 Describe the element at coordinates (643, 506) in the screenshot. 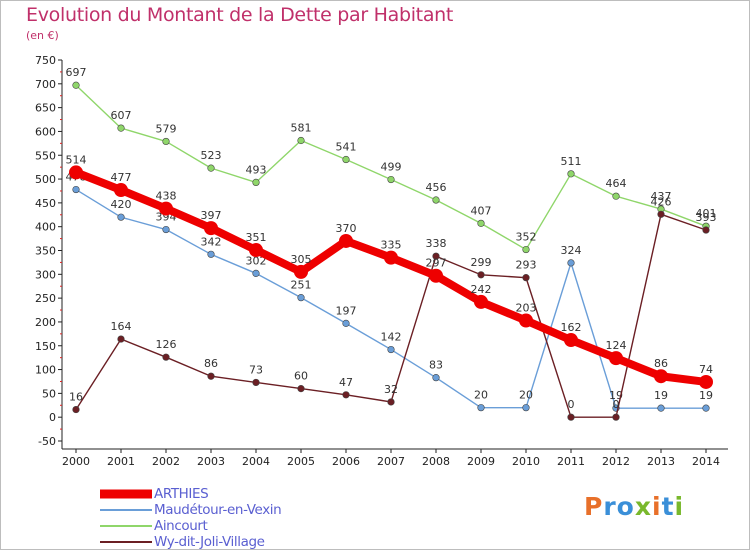

I see `brand-letter: x` at that location.